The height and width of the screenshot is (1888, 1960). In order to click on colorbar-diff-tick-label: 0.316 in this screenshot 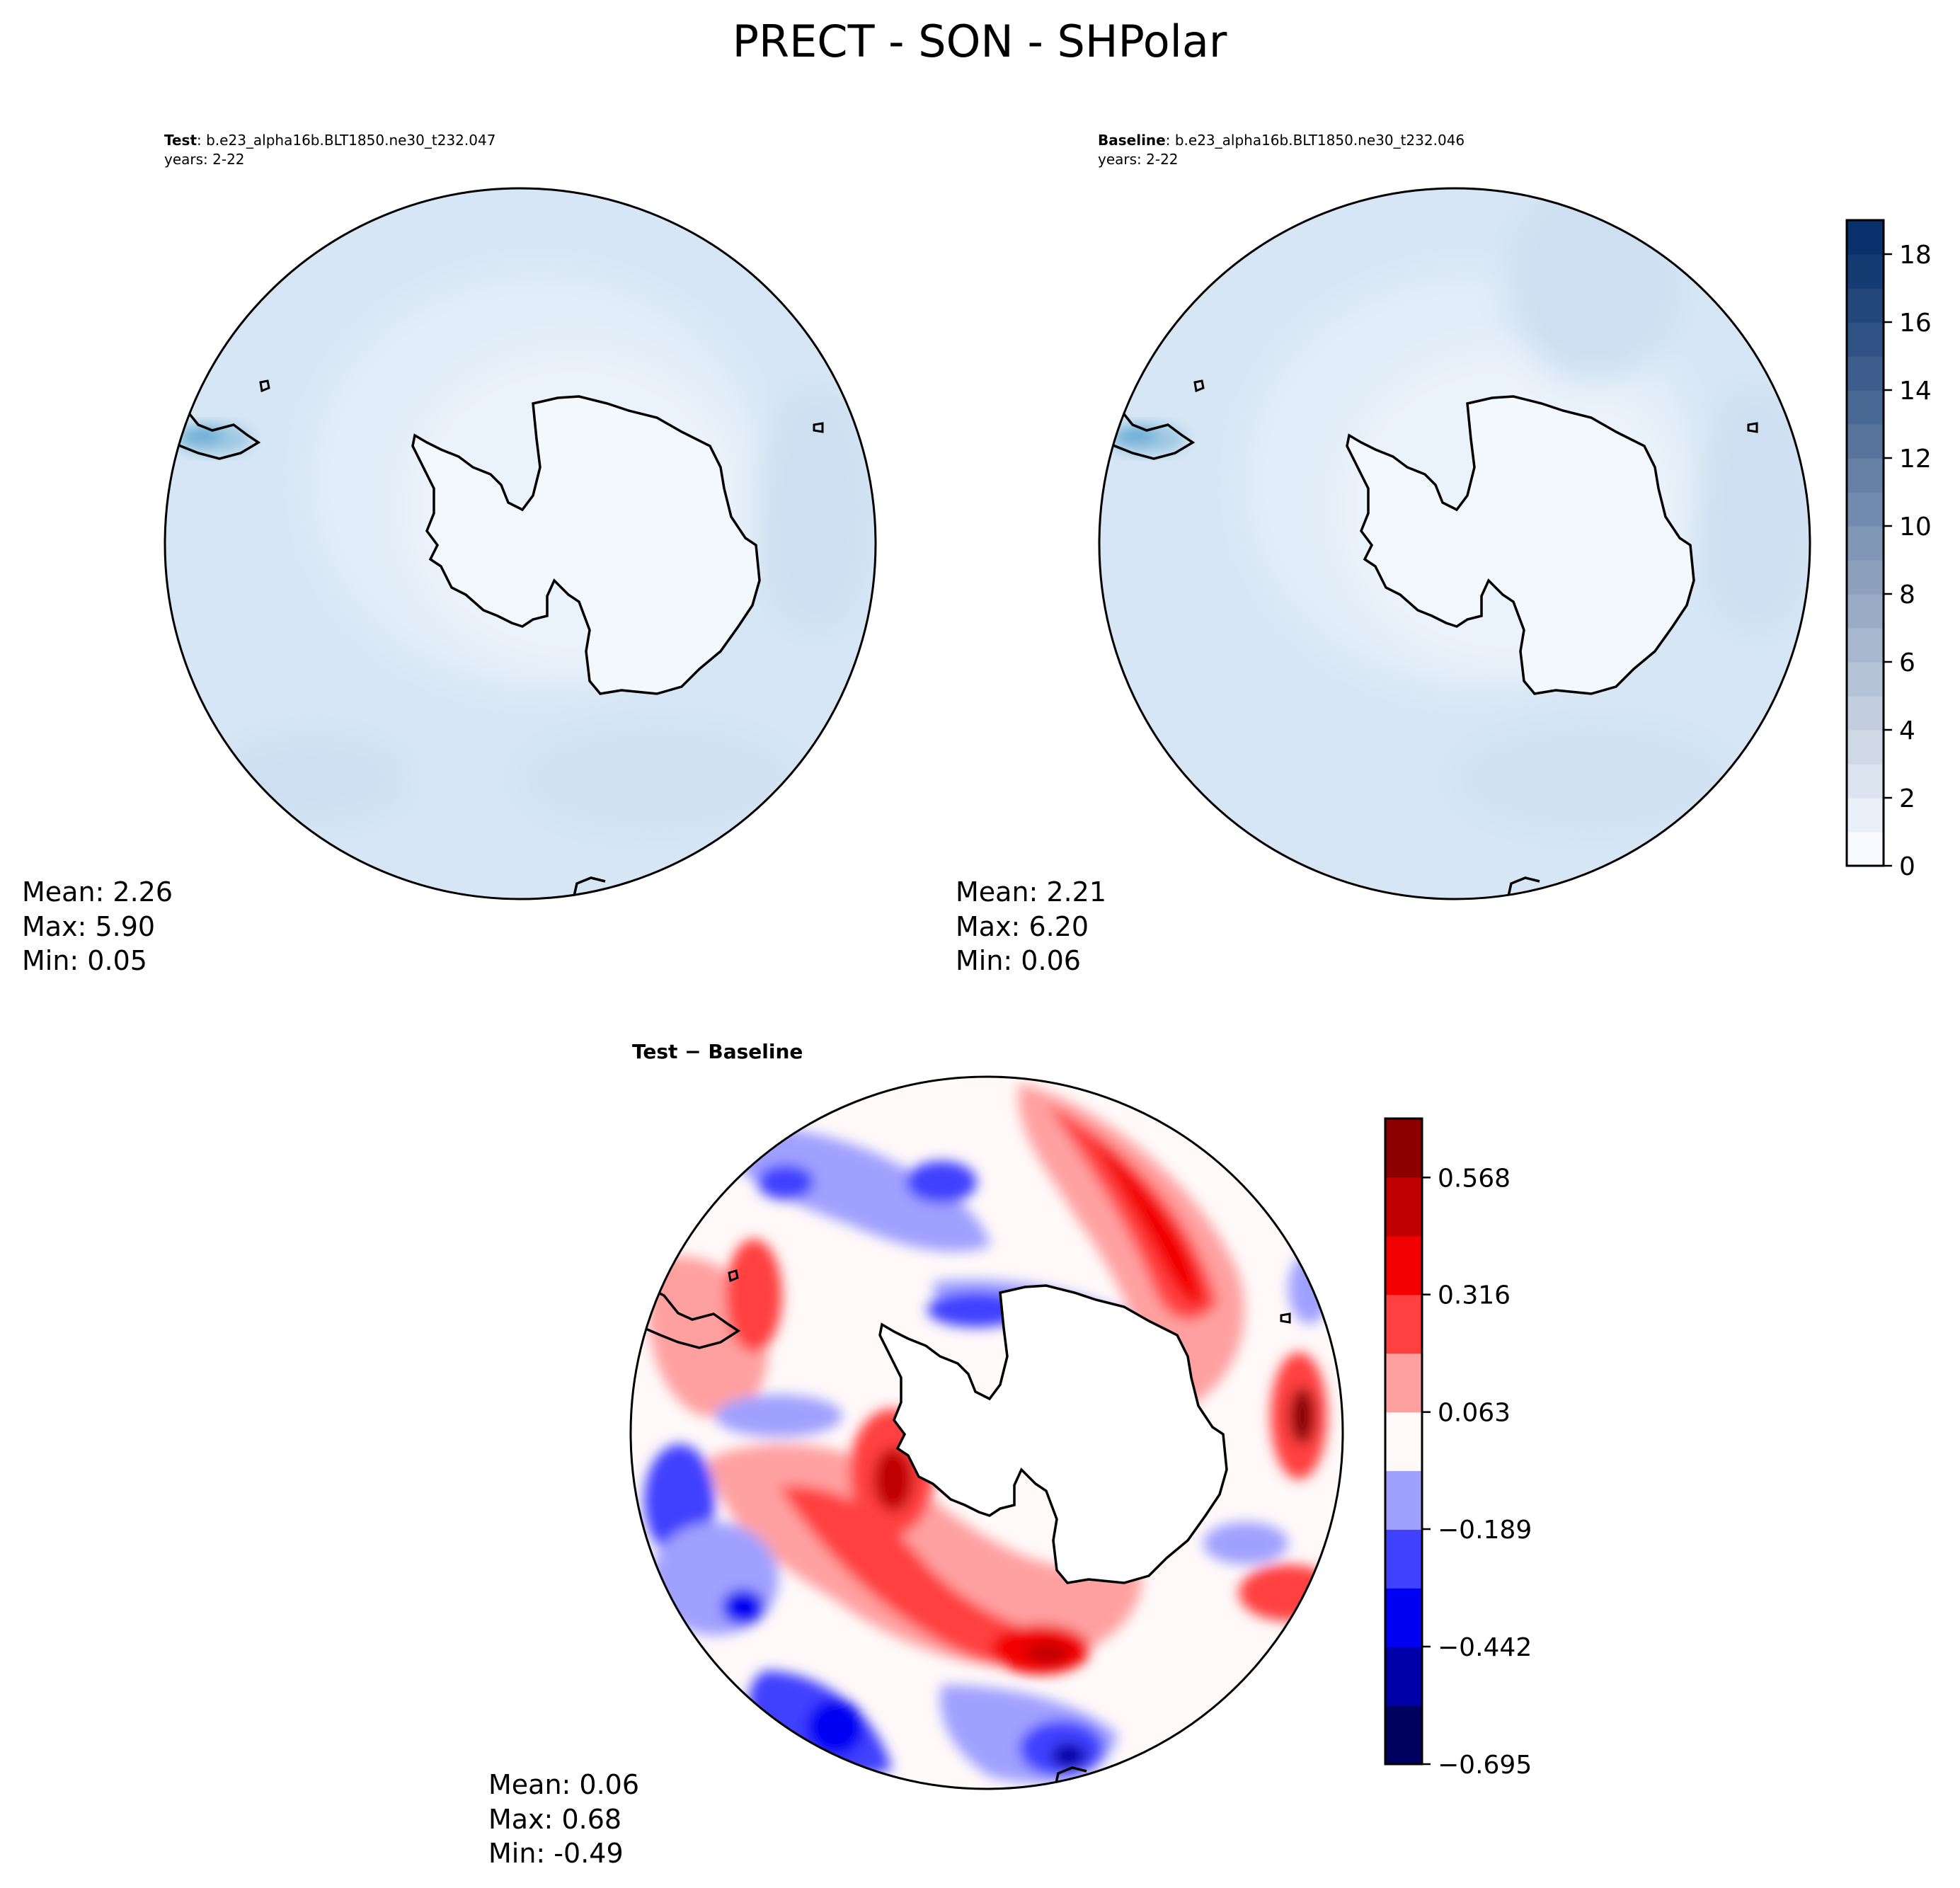, I will do `click(1474, 1296)`.